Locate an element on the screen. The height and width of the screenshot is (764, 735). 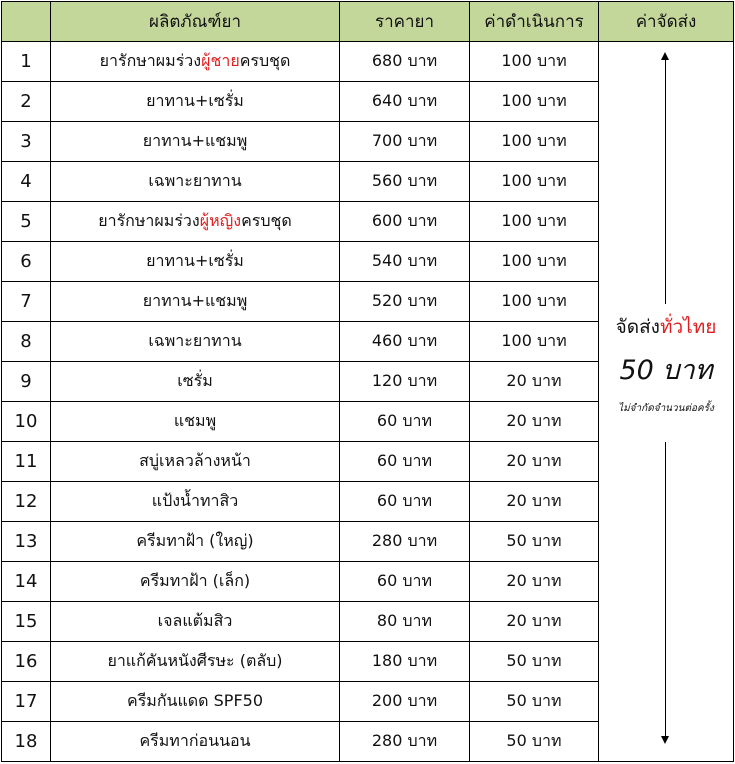
shipping-amount: 50 บาท is located at coordinates (666, 370).